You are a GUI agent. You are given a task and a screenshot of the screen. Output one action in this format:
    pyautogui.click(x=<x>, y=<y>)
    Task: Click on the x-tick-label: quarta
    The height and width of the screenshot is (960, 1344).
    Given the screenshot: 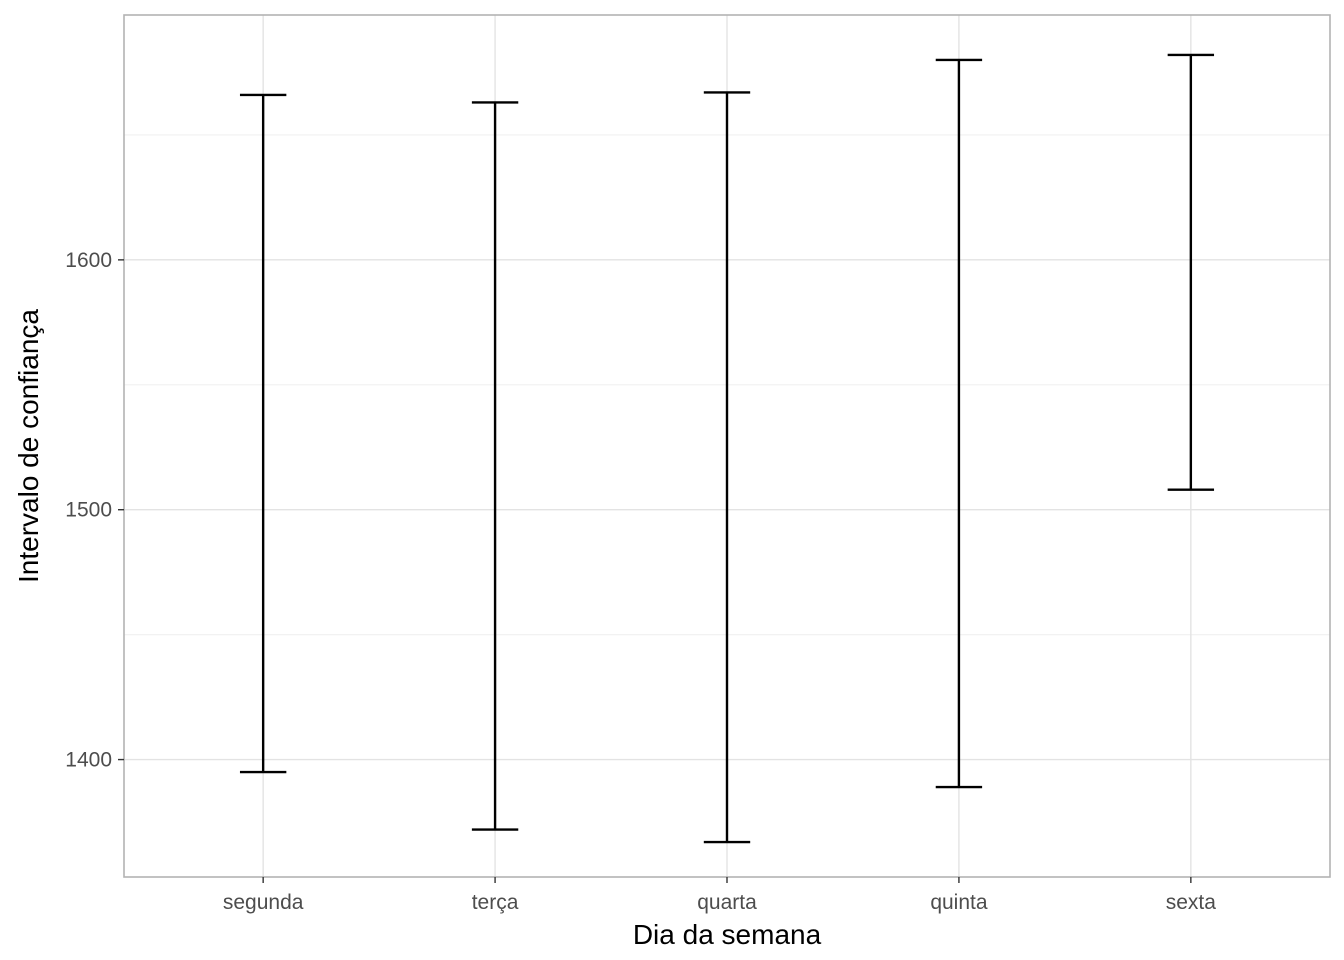 What is the action you would take?
    pyautogui.click(x=727, y=902)
    